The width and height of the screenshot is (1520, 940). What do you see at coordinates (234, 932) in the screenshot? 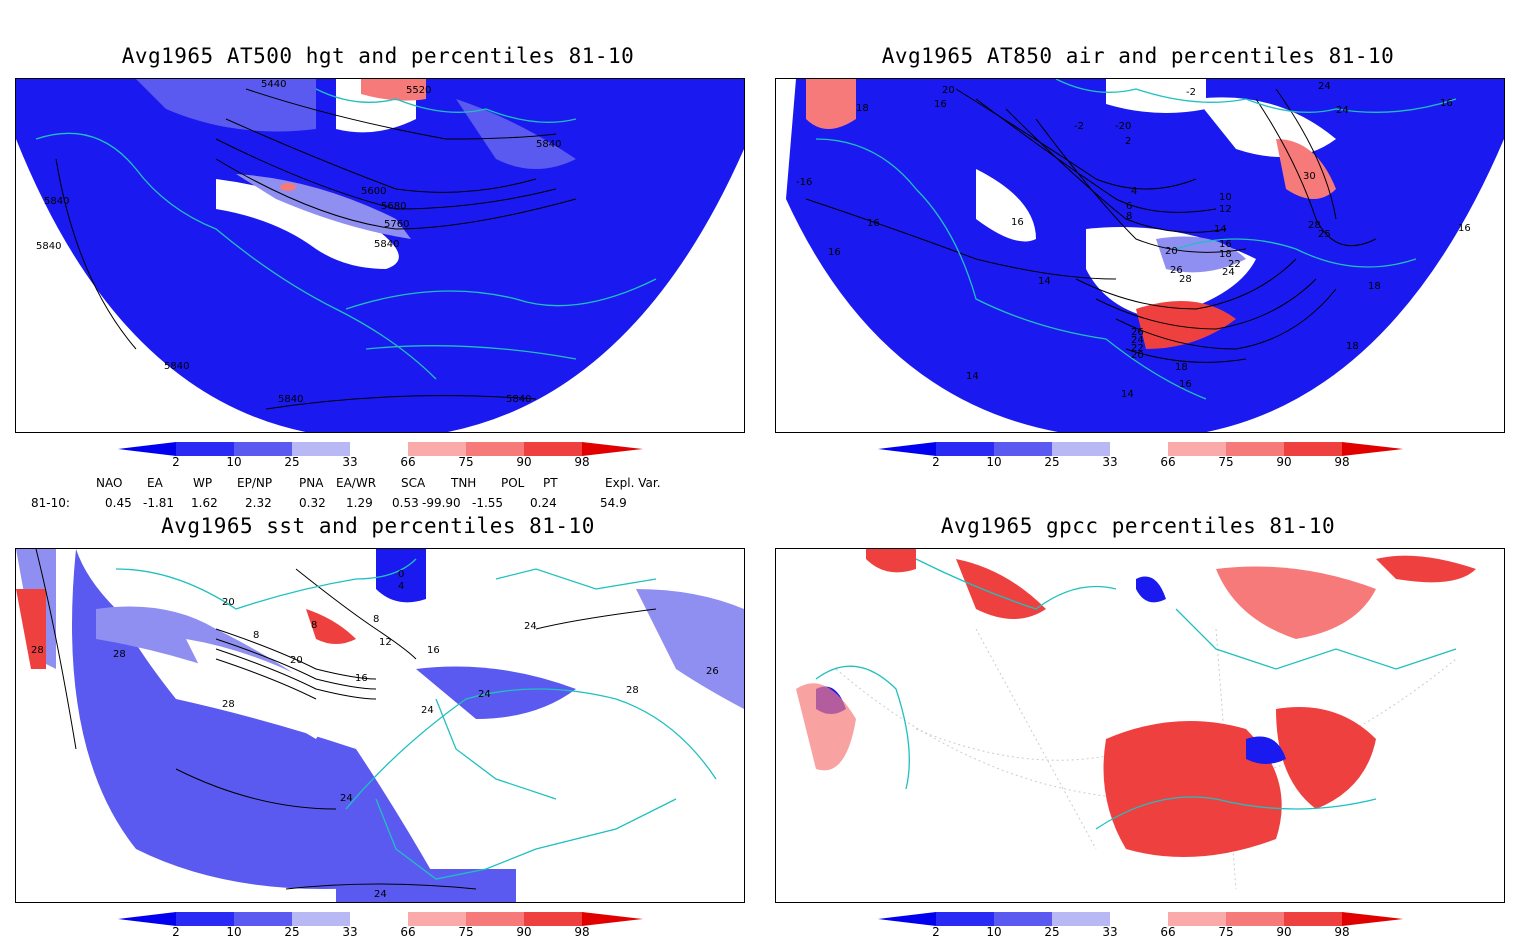
I see `colorbar-tick: 10` at bounding box center [234, 932].